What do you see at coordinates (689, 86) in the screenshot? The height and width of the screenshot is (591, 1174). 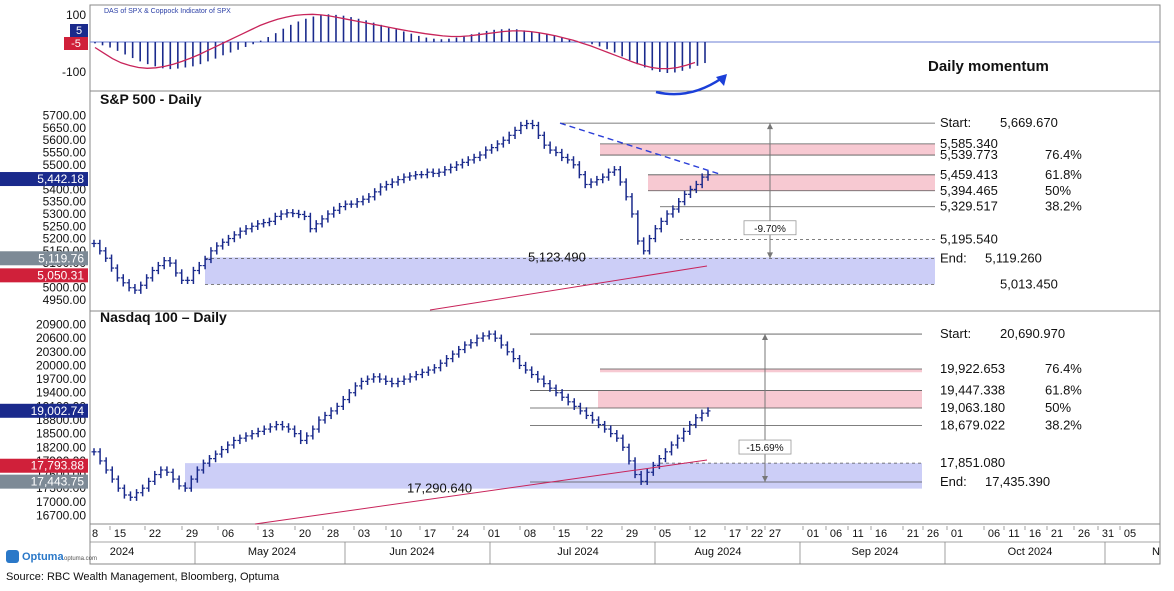 I see `momentum-turn-arrow` at bounding box center [689, 86].